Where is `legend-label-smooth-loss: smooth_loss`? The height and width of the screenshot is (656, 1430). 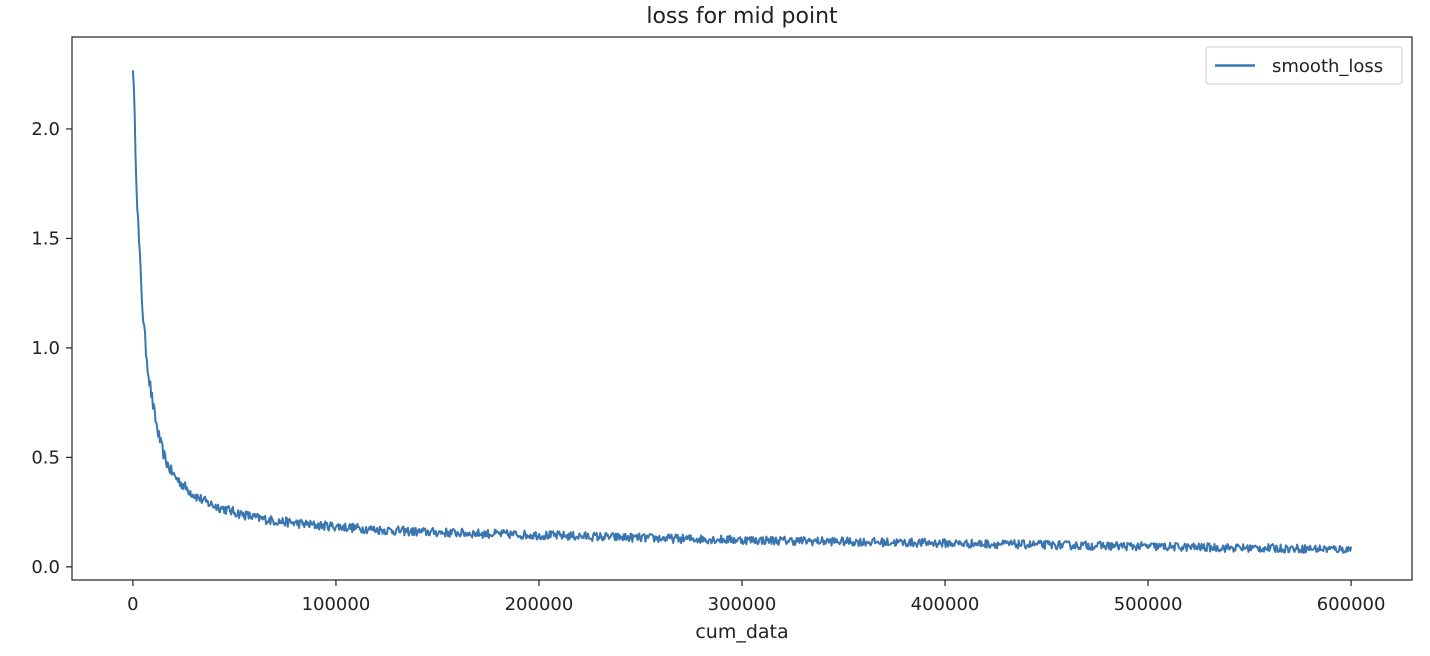 legend-label-smooth-loss: smooth_loss is located at coordinates (1327, 66).